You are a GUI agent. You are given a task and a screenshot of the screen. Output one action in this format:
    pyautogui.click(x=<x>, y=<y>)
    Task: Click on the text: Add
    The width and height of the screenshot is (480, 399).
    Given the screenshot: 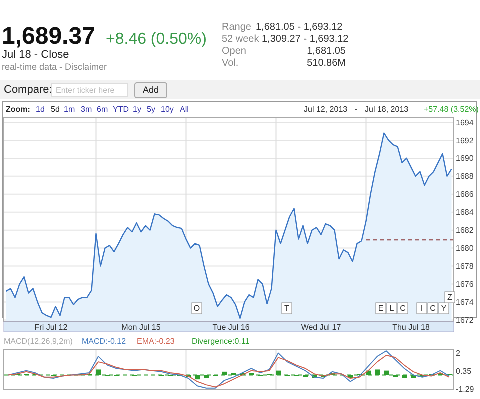 What is the action you would take?
    pyautogui.click(x=151, y=90)
    